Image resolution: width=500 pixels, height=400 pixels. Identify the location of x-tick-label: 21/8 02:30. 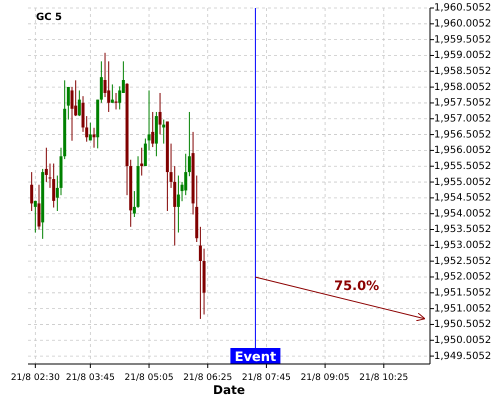
(35, 378).